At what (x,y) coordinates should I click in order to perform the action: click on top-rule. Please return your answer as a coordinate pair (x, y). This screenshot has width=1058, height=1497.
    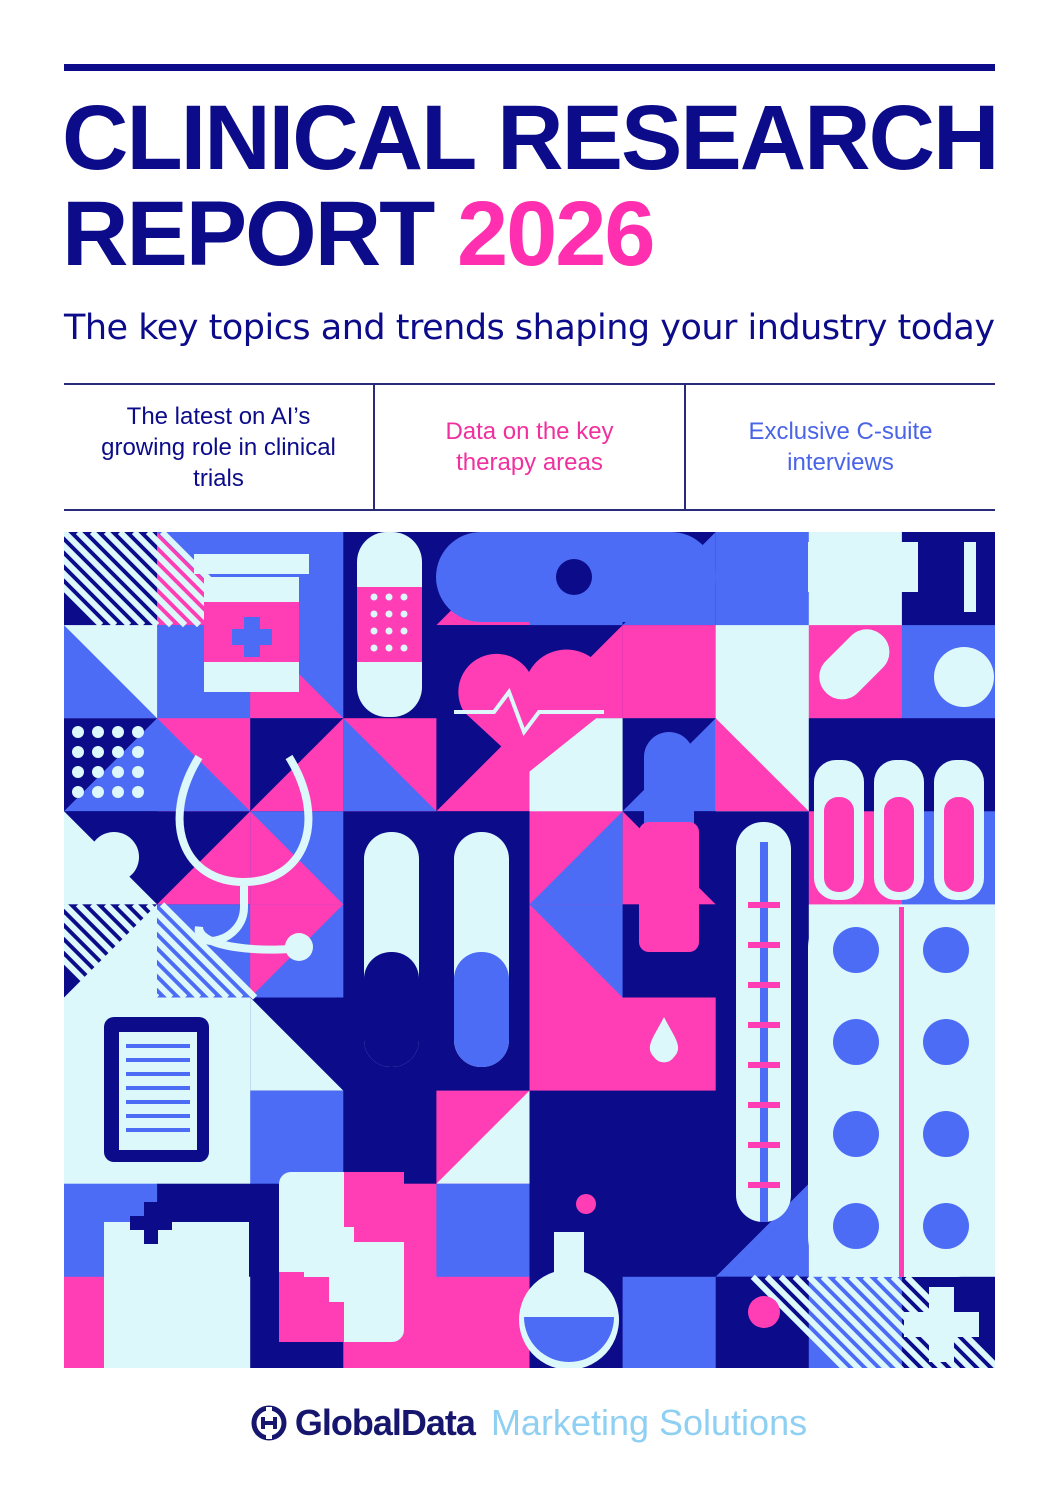
    Looking at the image, I should click on (529, 67).